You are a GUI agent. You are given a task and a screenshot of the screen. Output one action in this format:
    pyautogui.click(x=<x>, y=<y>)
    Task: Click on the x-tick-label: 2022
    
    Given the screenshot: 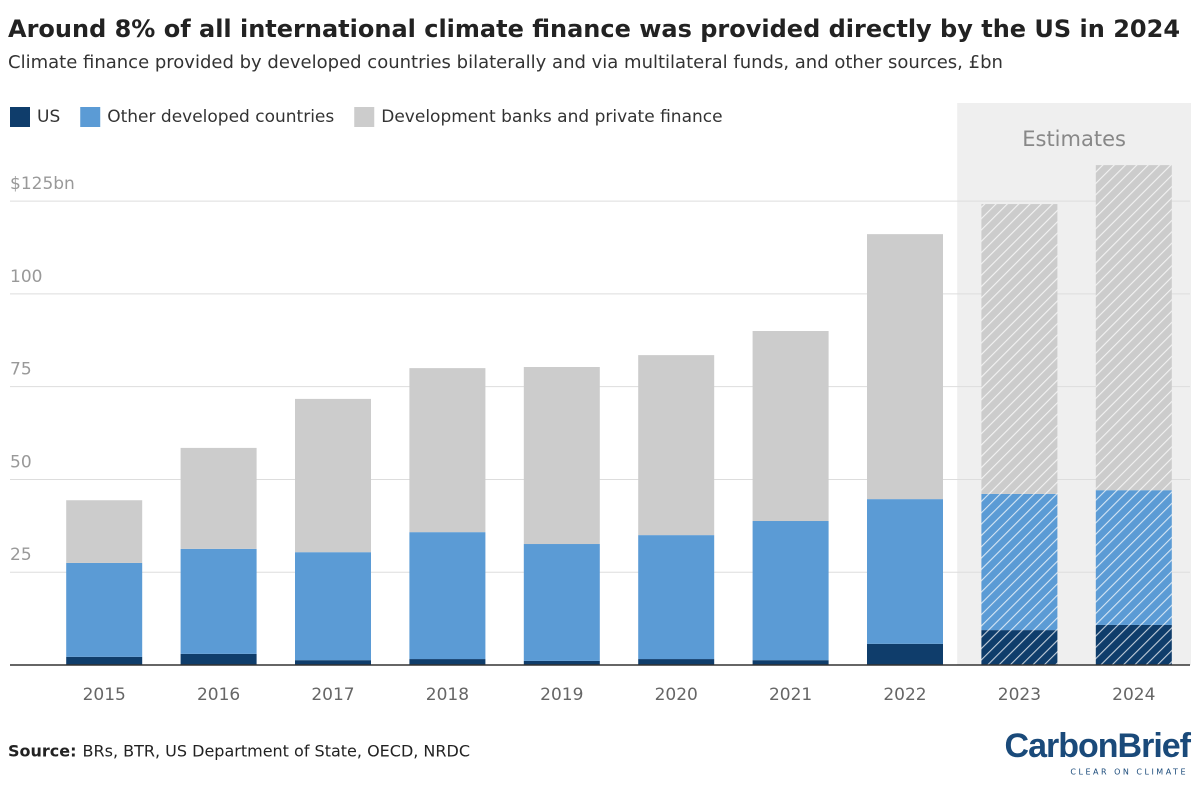 What is the action you would take?
    pyautogui.click(x=904, y=695)
    